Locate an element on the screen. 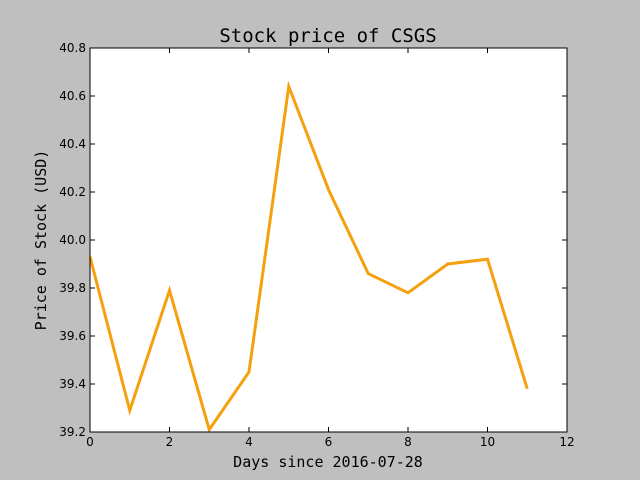  y-axis-label: Price of Stock (USD) is located at coordinates (41, 240).